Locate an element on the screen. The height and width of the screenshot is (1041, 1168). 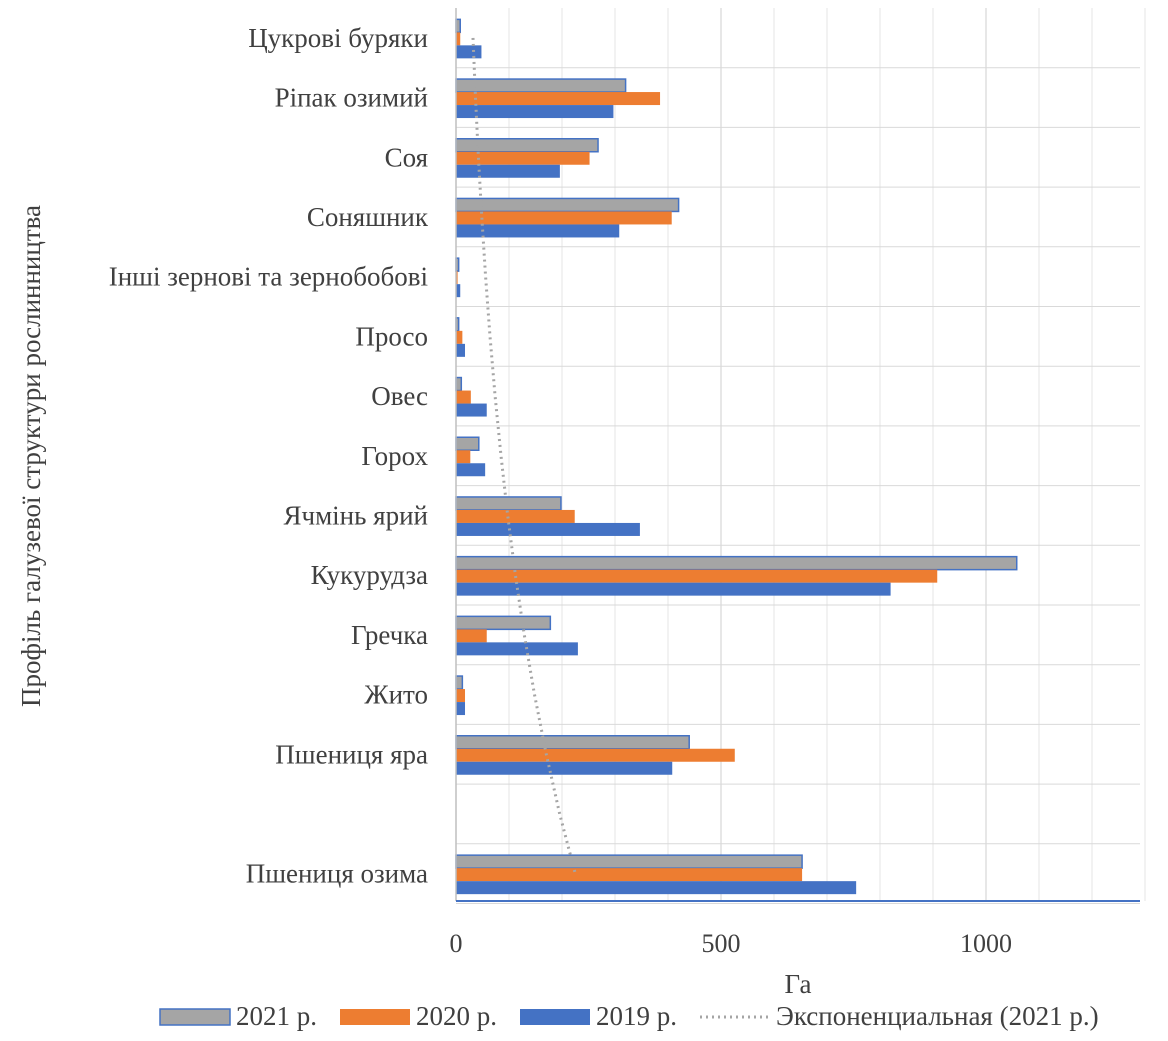
category-label: Пшениця яра is located at coordinates (351, 754).